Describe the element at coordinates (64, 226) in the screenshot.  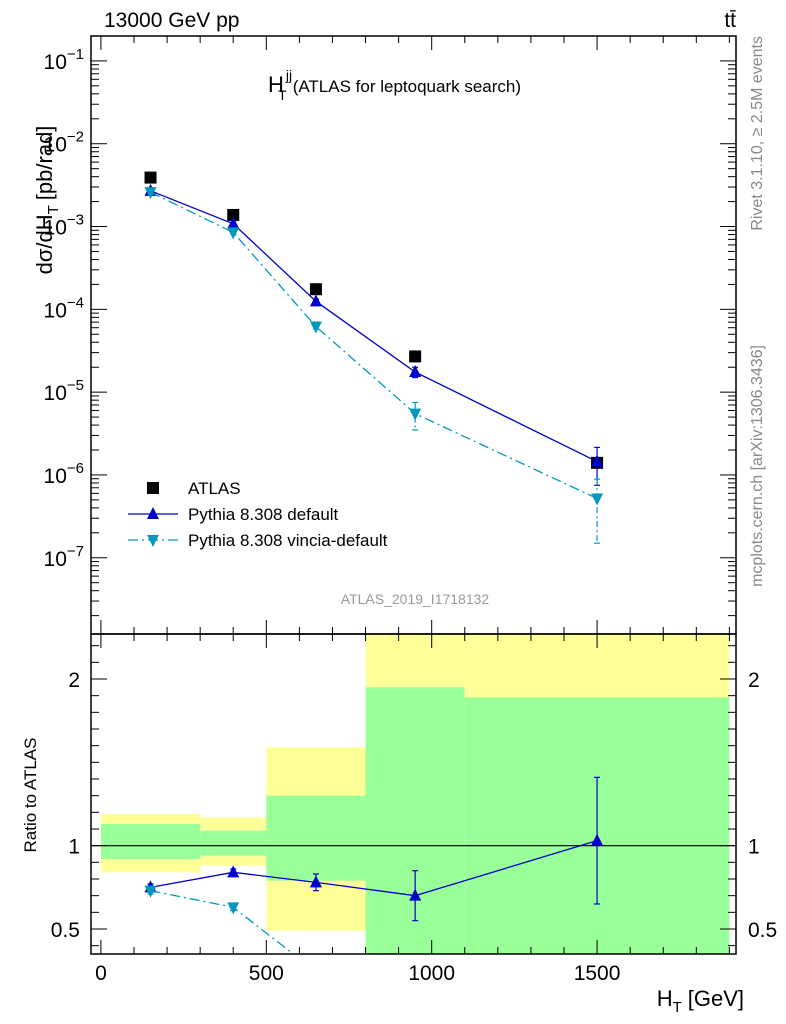
I see `y-tick-label-2: 10⁻³` at that location.